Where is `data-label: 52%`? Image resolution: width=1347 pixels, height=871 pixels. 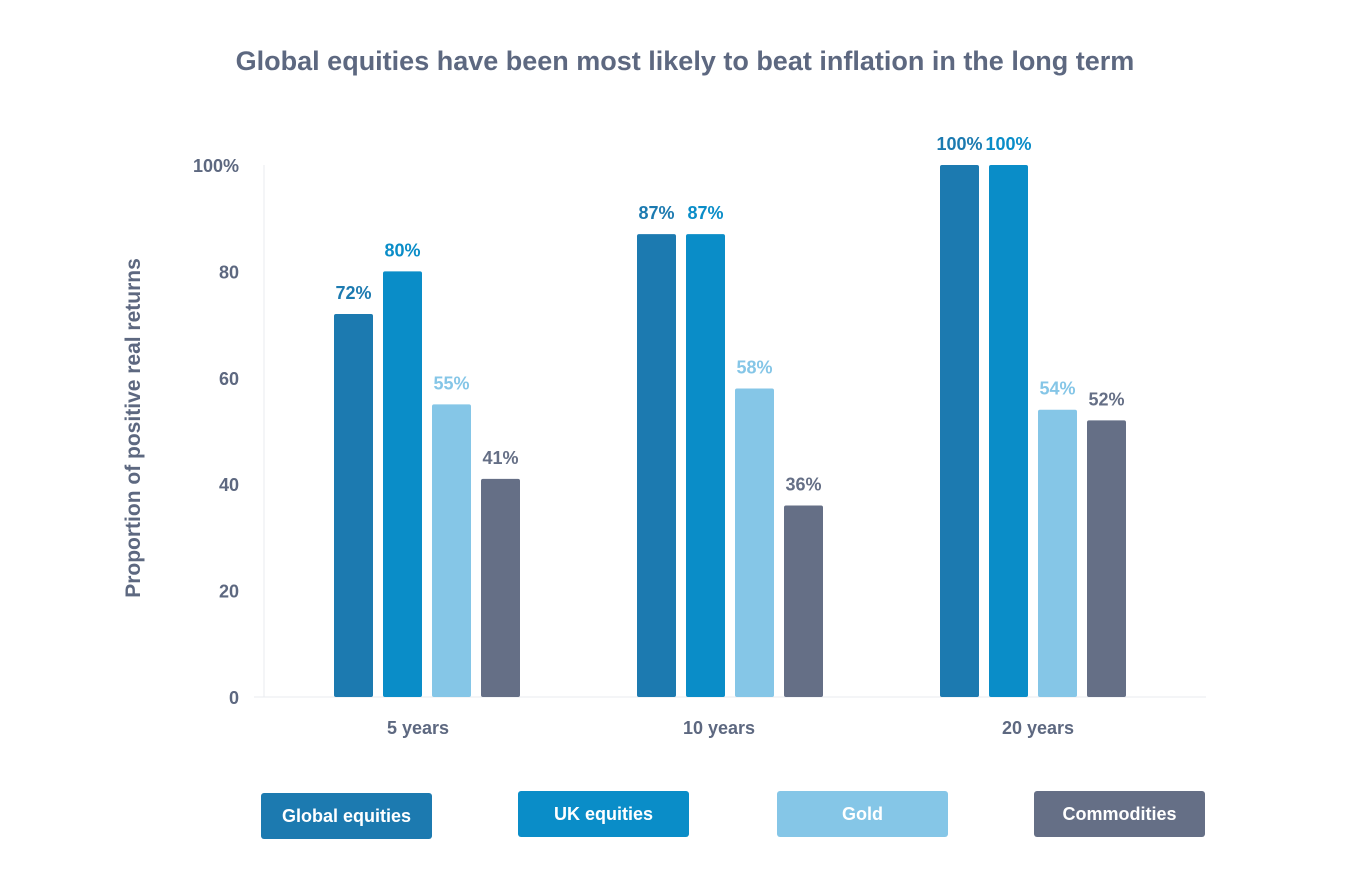
data-label: 52% is located at coordinates (1106, 399).